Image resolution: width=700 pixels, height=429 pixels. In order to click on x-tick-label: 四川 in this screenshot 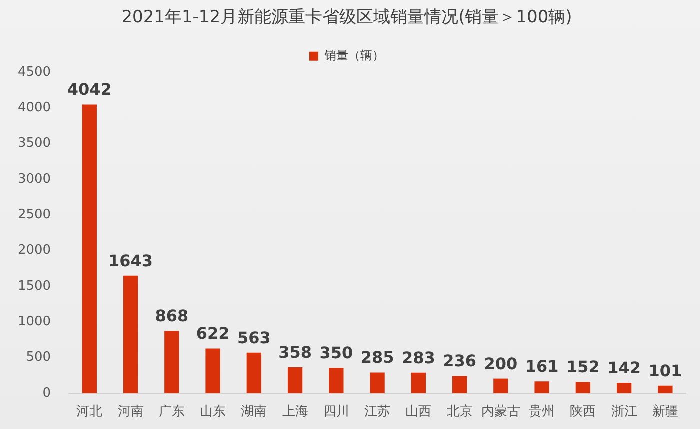, I will do `click(336, 412)`.